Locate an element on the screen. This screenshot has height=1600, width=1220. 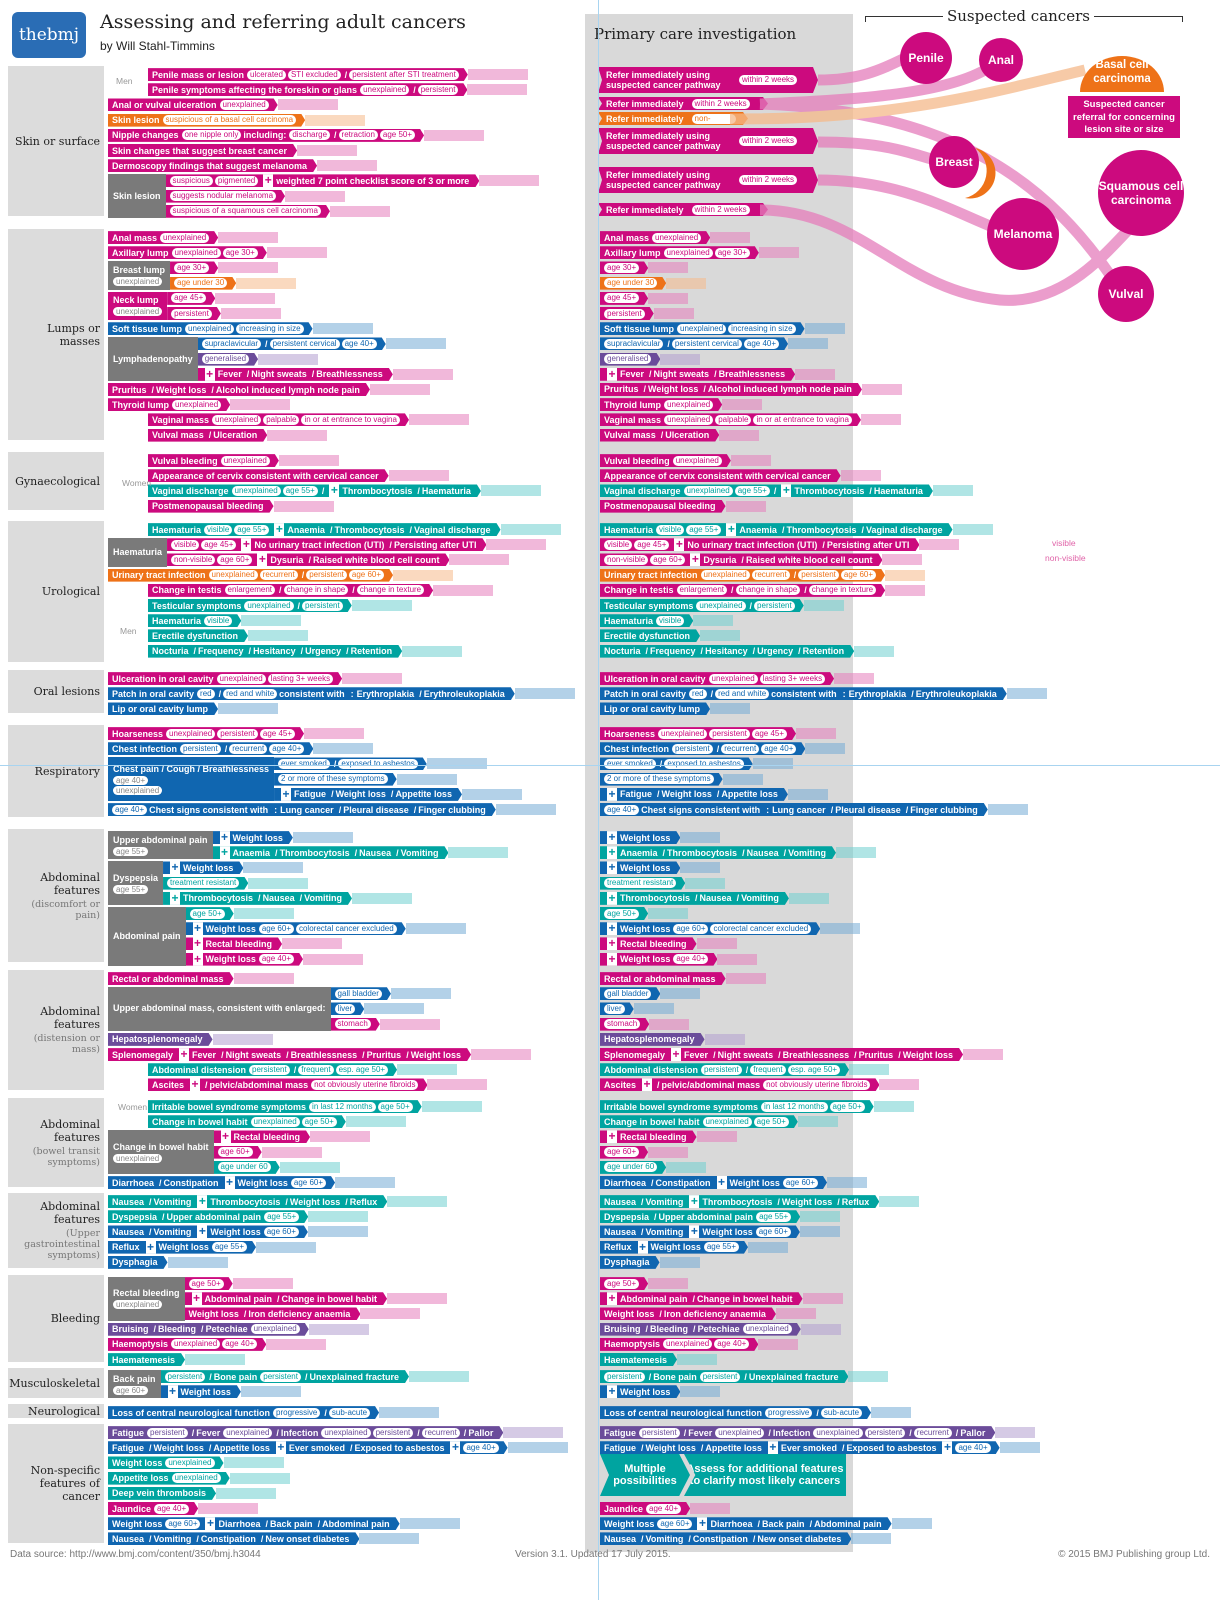
symptom-bar: Axillary lump unexplained age 30+ is located at coordinates (187, 252).